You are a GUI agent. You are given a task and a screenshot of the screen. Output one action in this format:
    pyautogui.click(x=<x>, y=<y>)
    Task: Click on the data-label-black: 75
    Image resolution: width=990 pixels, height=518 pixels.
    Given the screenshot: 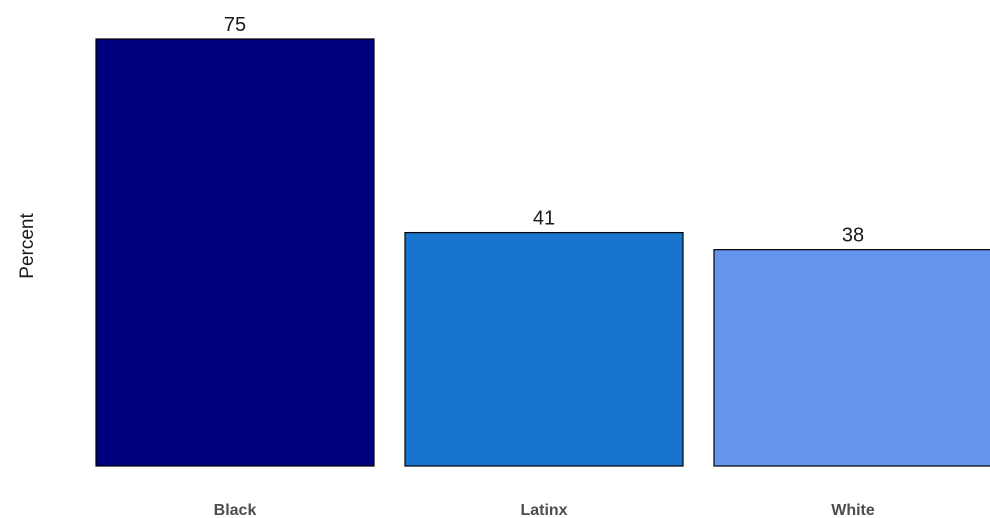 What is the action you would take?
    pyautogui.click(x=235, y=25)
    